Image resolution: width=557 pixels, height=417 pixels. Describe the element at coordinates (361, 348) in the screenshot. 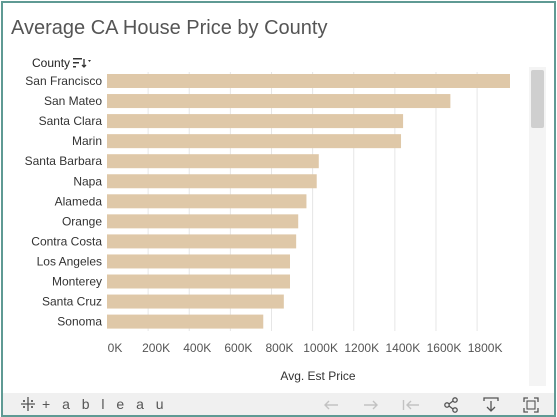

I see `x-tick-label: 1200K` at that location.